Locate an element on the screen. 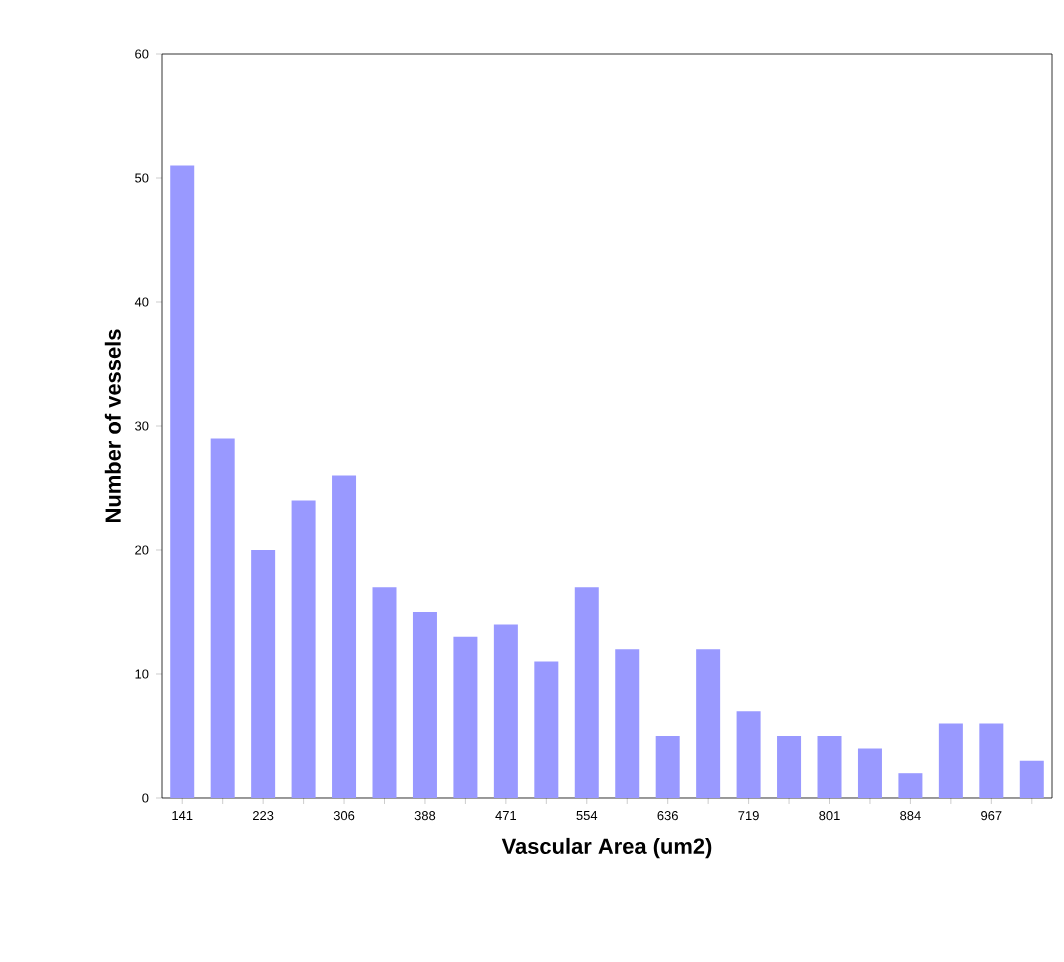 The width and height of the screenshot is (1064, 962). x-axis-title: Vascular Area (um2) is located at coordinates (606, 848).